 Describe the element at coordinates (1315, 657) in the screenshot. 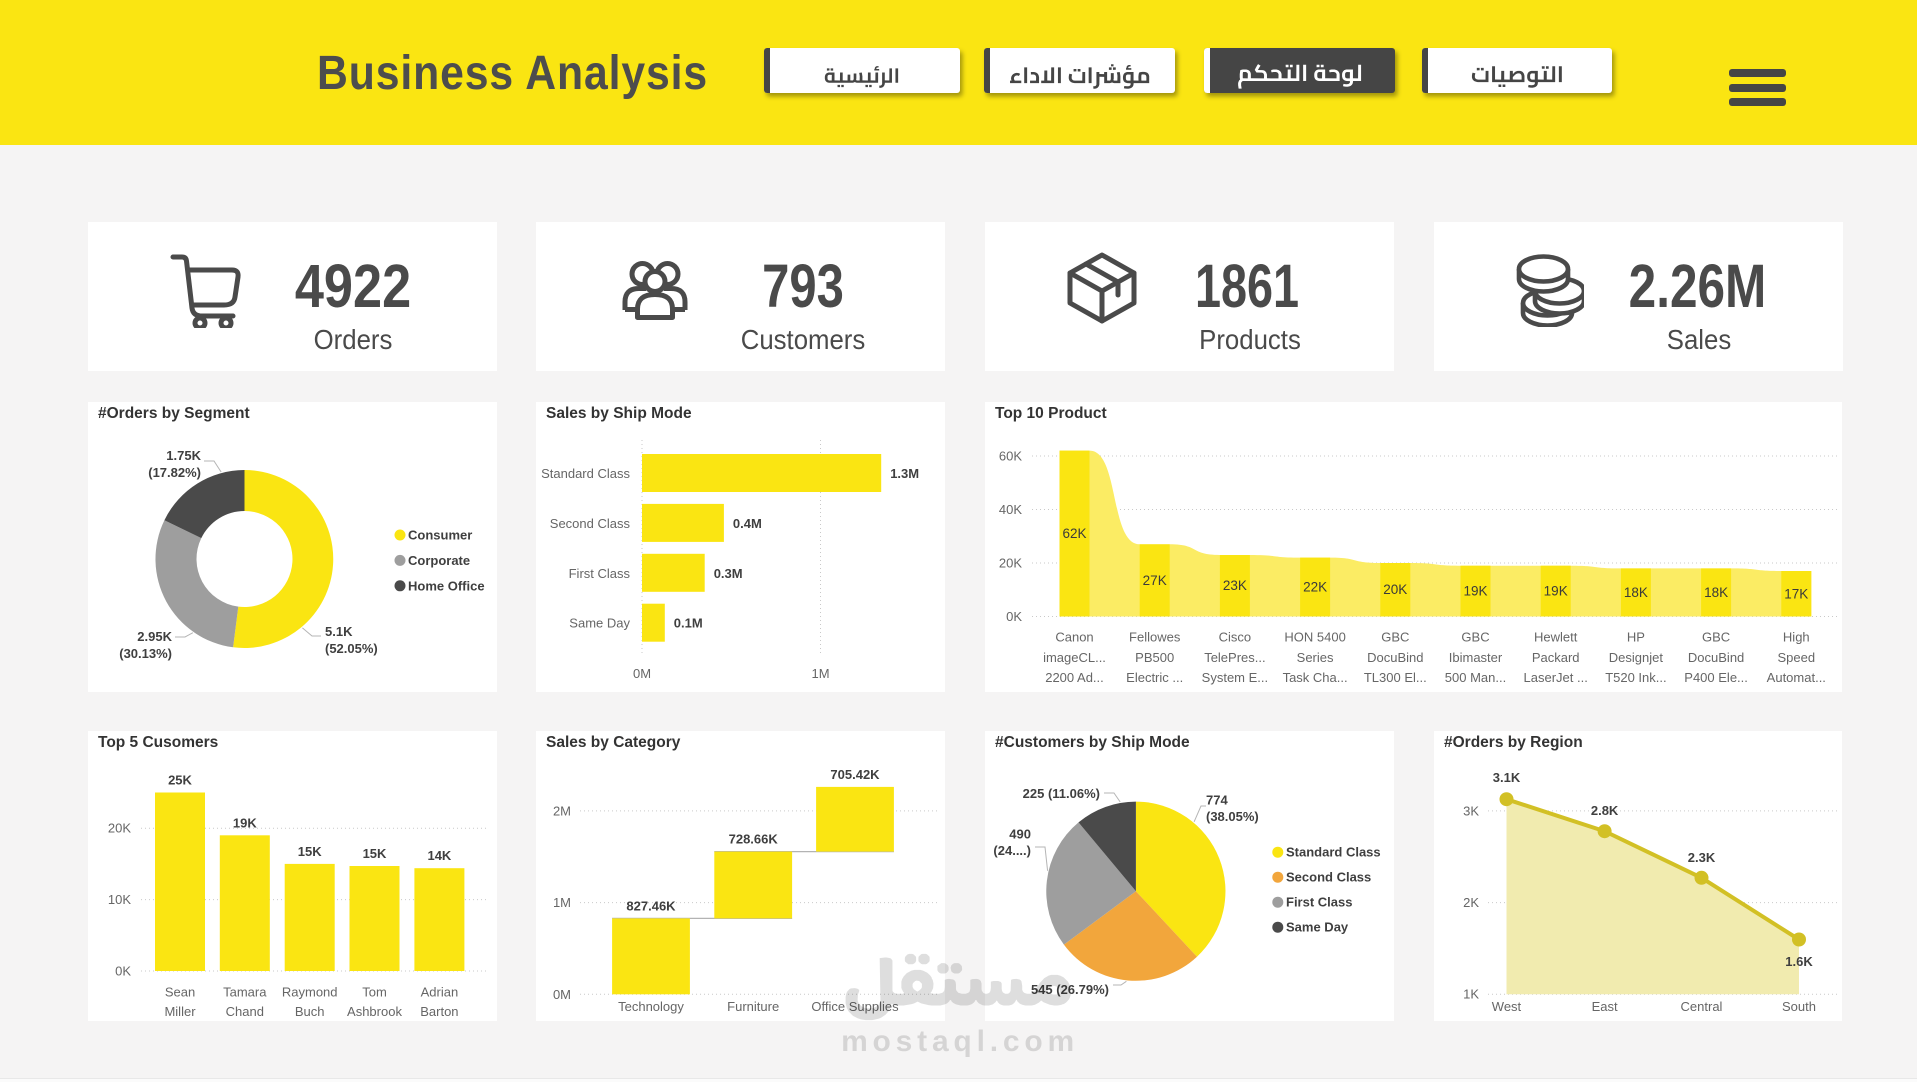

I see `svg-text: Series` at that location.